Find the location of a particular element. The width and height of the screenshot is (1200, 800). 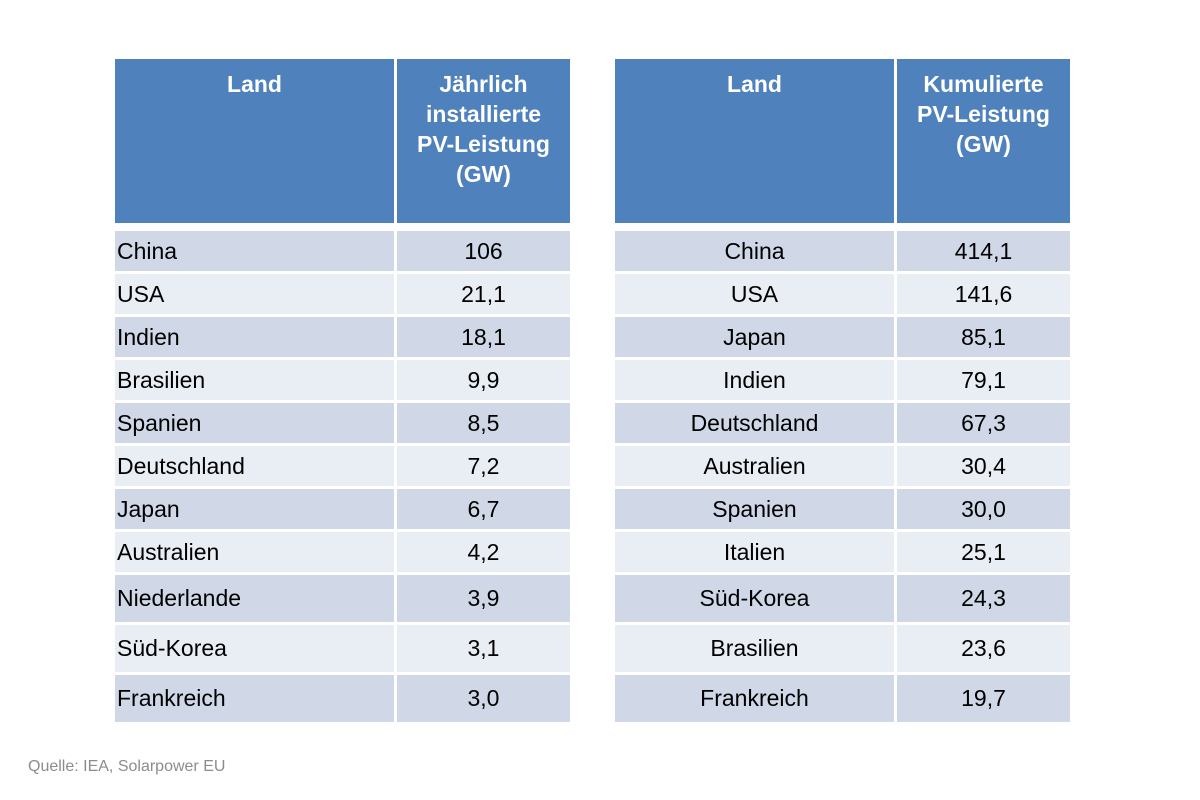

value-cell: 141,6 is located at coordinates (983, 295).